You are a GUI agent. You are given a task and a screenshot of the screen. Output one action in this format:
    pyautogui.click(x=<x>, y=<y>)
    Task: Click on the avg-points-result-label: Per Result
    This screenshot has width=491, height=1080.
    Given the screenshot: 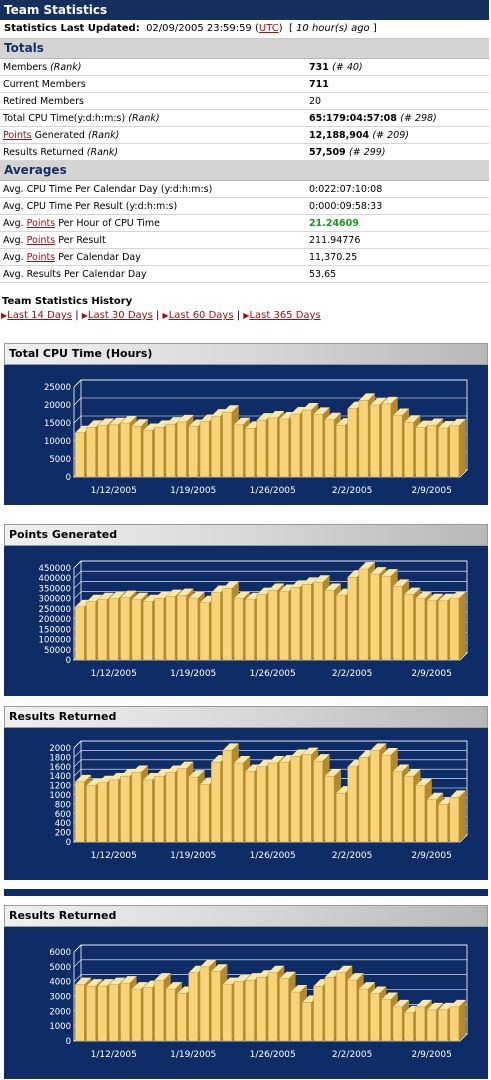 What is the action you would take?
    pyautogui.click(x=80, y=240)
    